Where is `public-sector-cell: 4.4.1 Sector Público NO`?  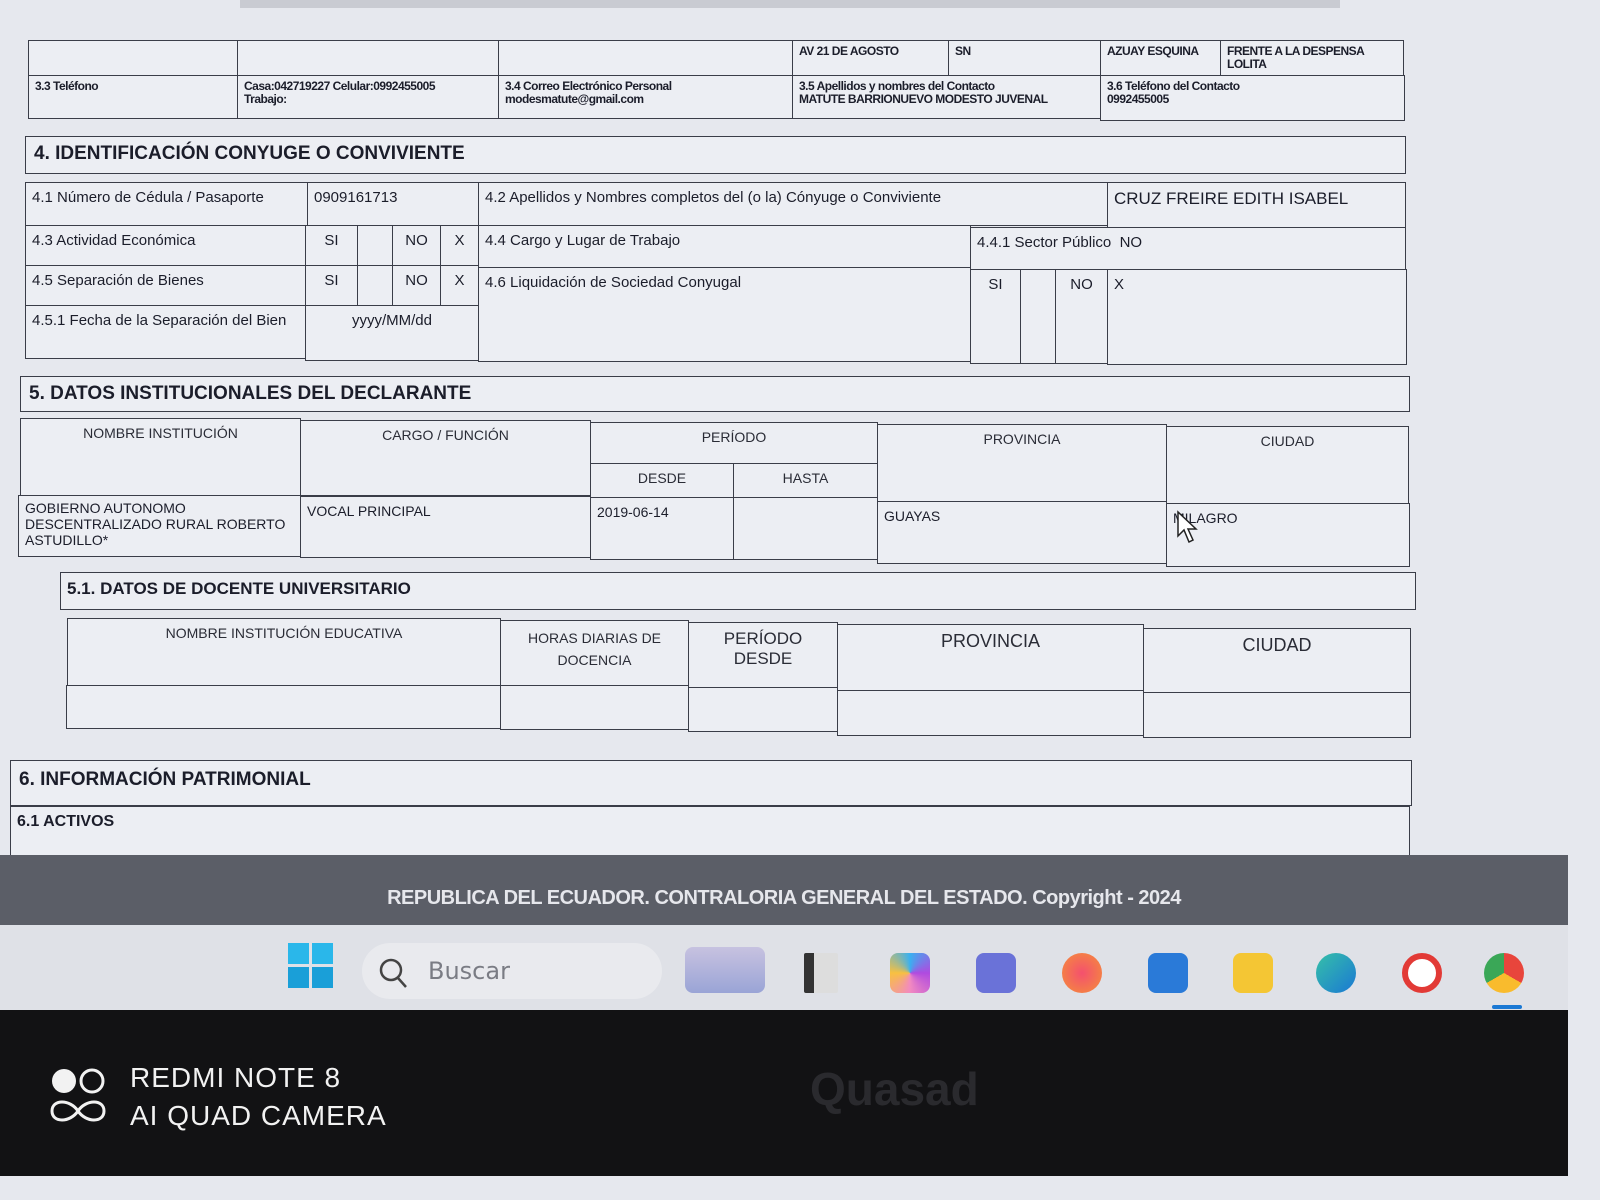 public-sector-cell: 4.4.1 Sector Público NO is located at coordinates (1188, 248).